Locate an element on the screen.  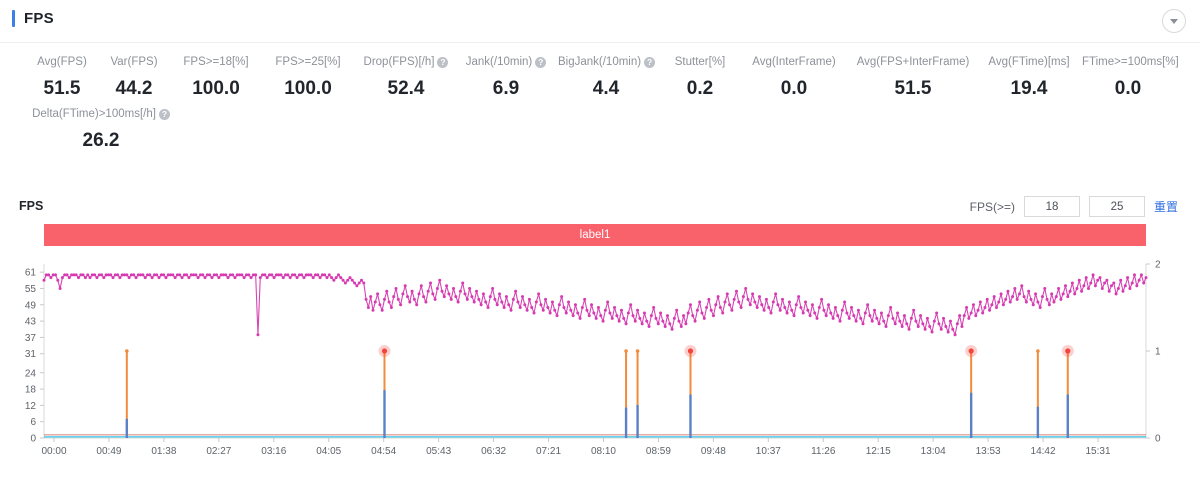
metric-delta-ftime-100ms-h: Delta(FTime)>100ms[/h]? 26.2 is located at coordinates (101, 130).